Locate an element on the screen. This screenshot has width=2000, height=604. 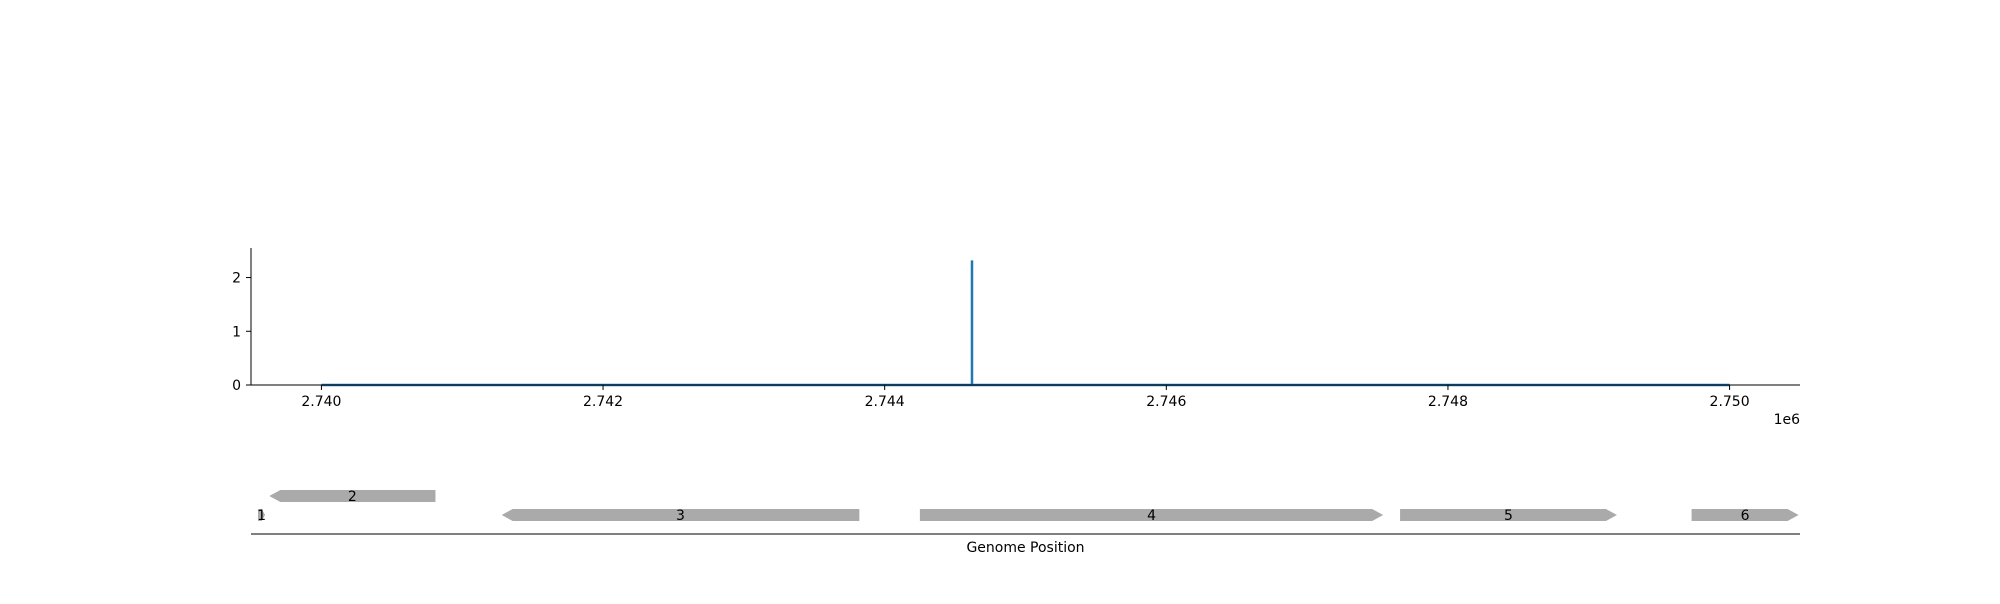
gene-label: 4 is located at coordinates (1151, 516).